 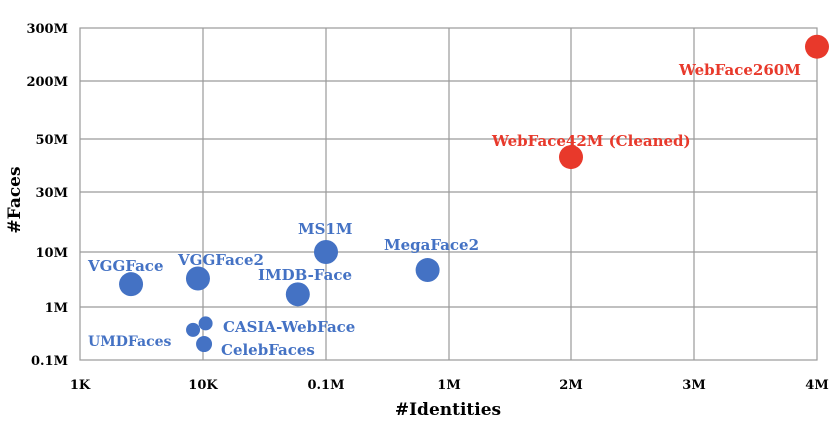 I want to click on x-axis-title: #Identities, so click(x=448, y=410).